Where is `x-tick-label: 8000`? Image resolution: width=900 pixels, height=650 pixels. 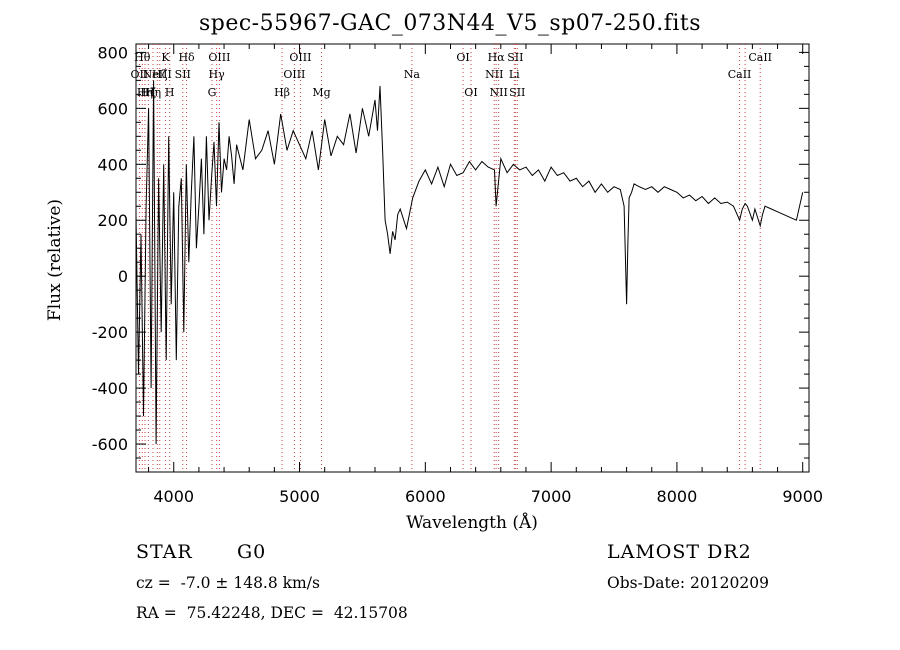 x-tick-label: 8000 is located at coordinates (677, 496).